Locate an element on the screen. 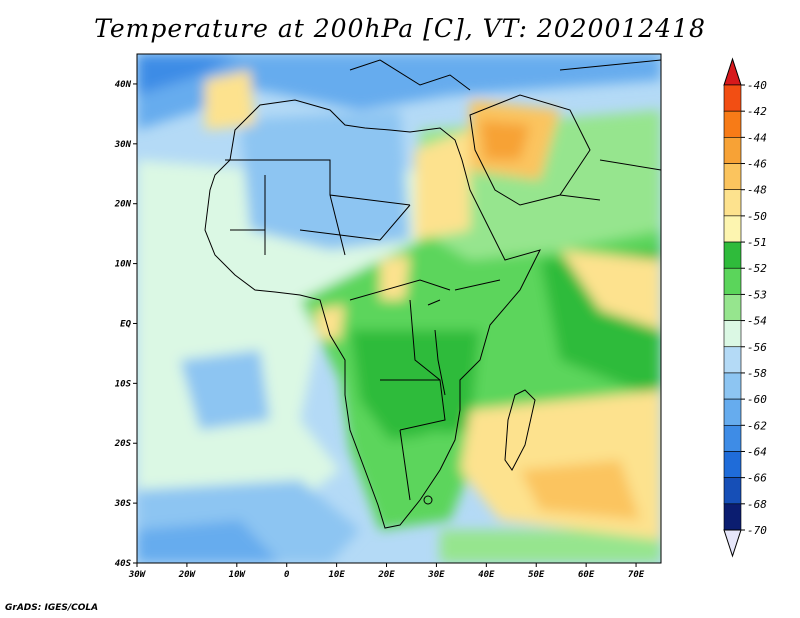 Image resolution: width=800 pixels, height=618 pixels. colorbar-label: -56 is located at coordinates (757, 347).